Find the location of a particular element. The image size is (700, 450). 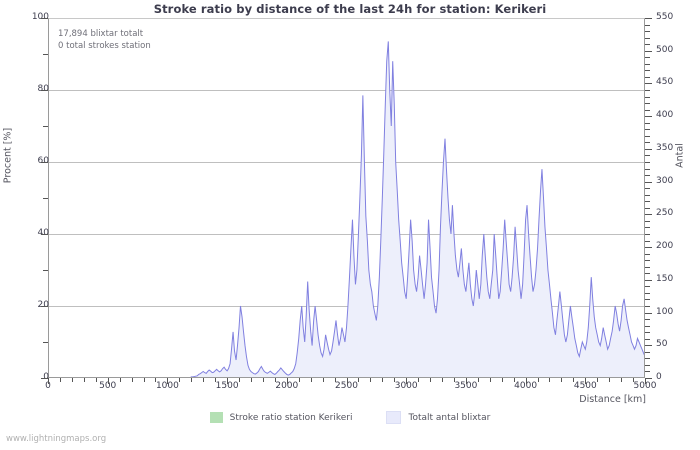

legend-swatch-lavender is located at coordinates (394, 417).